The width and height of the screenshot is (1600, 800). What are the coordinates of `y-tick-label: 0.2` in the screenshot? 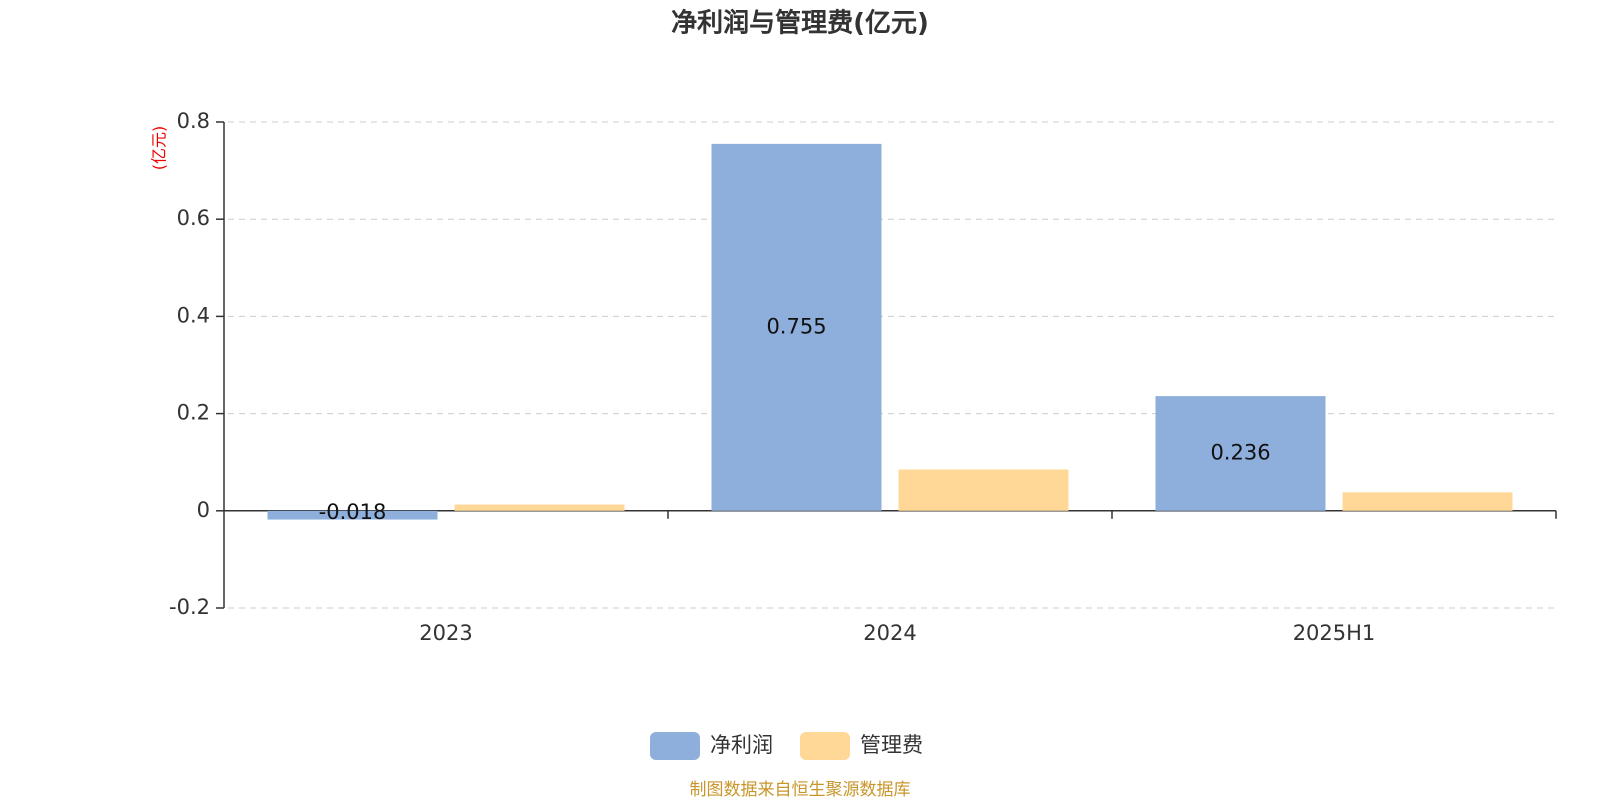 It's located at (193, 413).